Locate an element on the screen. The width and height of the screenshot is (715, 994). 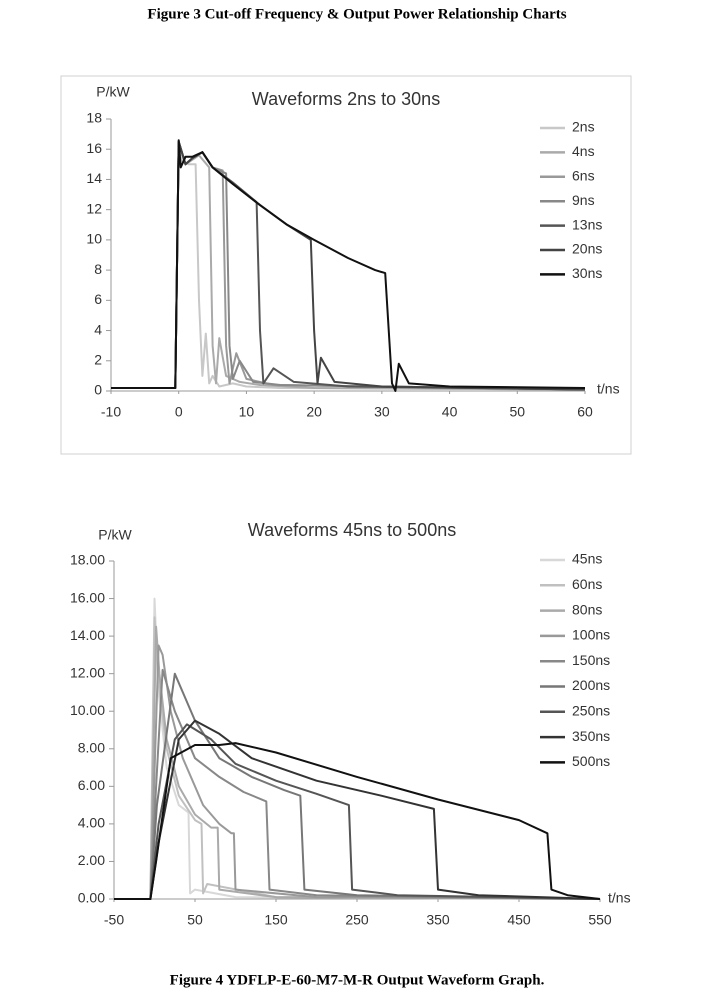
y-tick-label: 18 is located at coordinates (94, 118).